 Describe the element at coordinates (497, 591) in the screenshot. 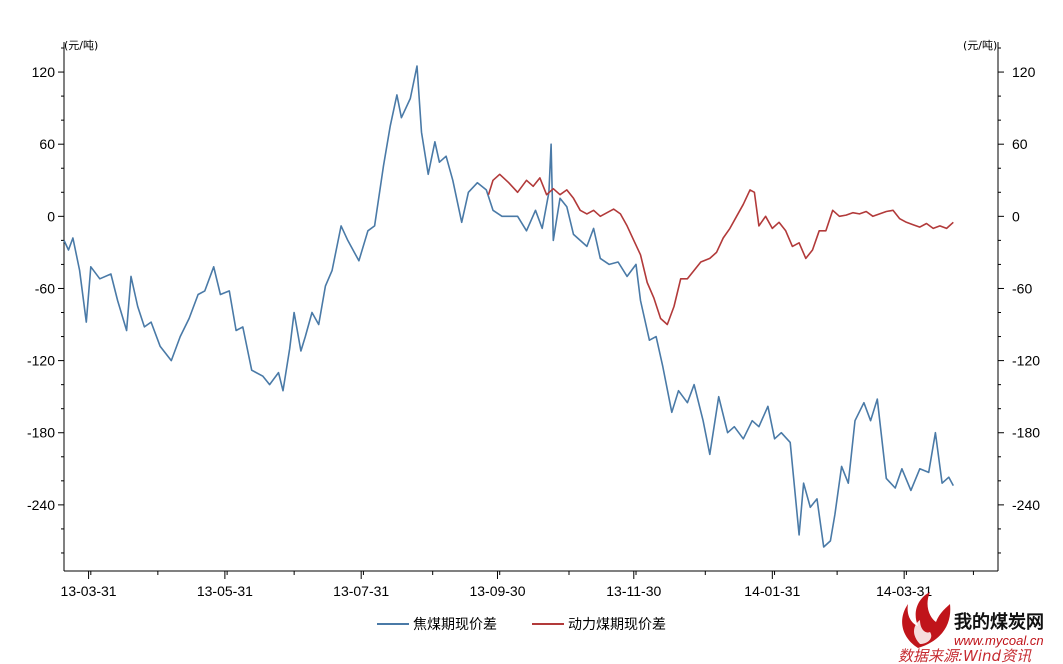

I see `x-tick-label: 13-09-30` at that location.